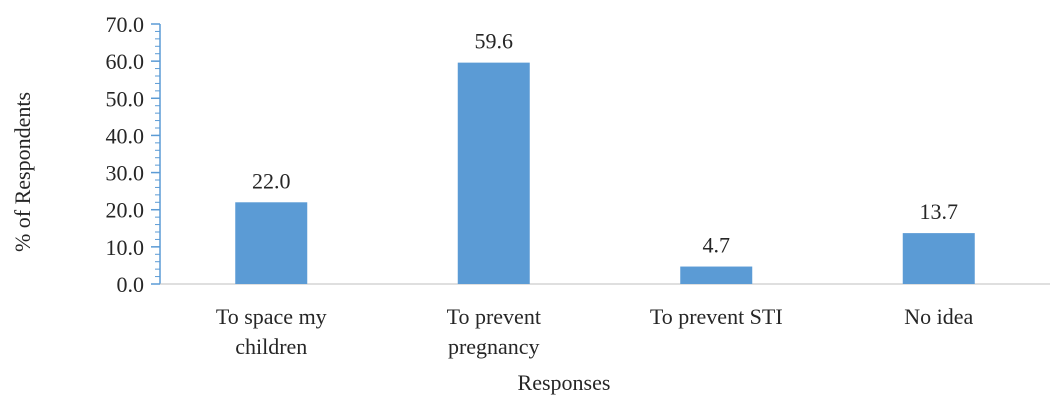 The image size is (1062, 400). What do you see at coordinates (271, 331) in the screenshot?
I see `x-tick-label: To space my children` at bounding box center [271, 331].